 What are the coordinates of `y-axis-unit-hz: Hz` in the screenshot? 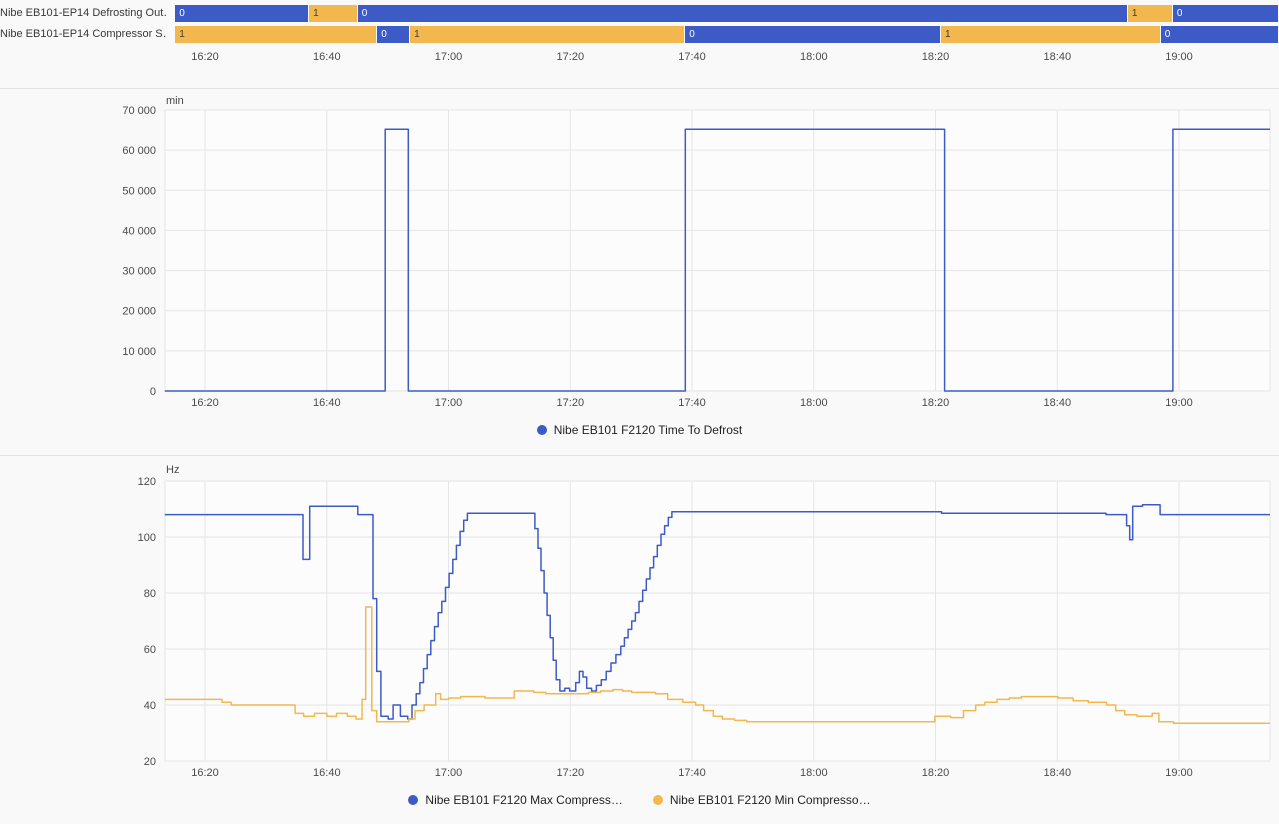 It's located at (173, 470).